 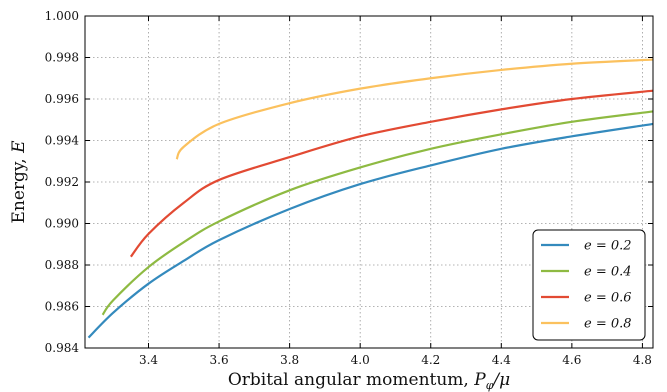 I want to click on x-tick-label: 4.6, so click(x=571, y=360).